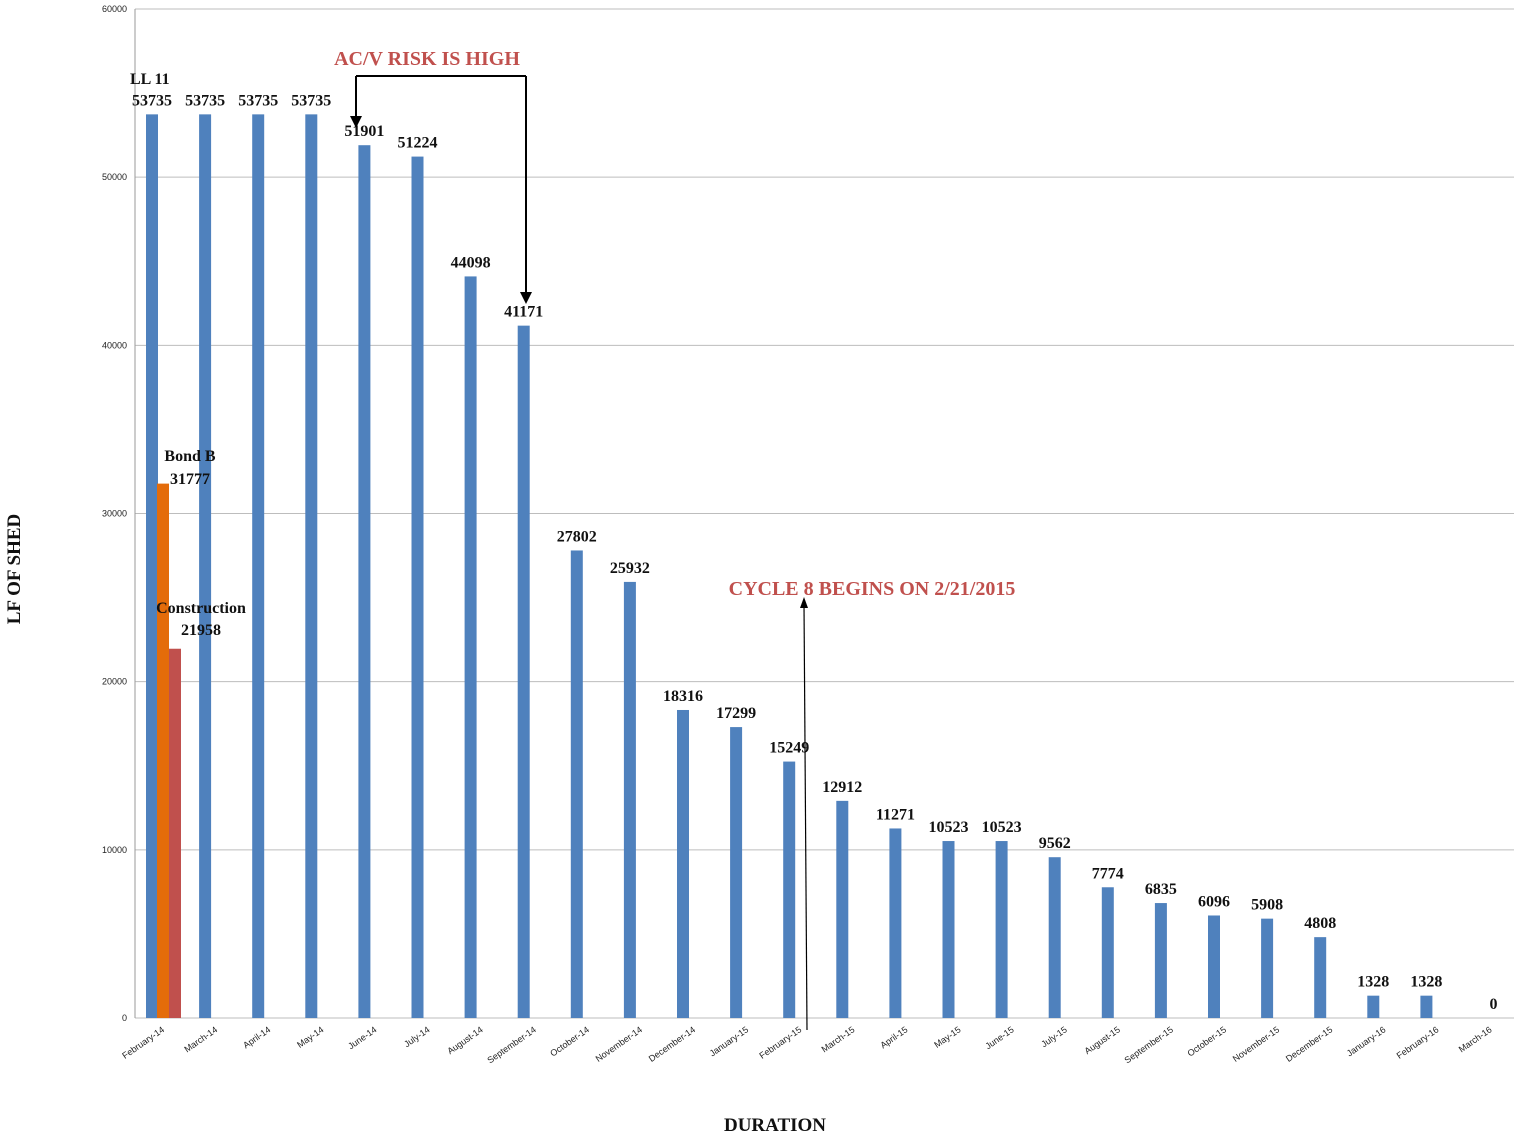 This screenshot has width=1514, height=1139. Describe the element at coordinates (736, 713) in the screenshot. I see `data-label: 17299` at that location.